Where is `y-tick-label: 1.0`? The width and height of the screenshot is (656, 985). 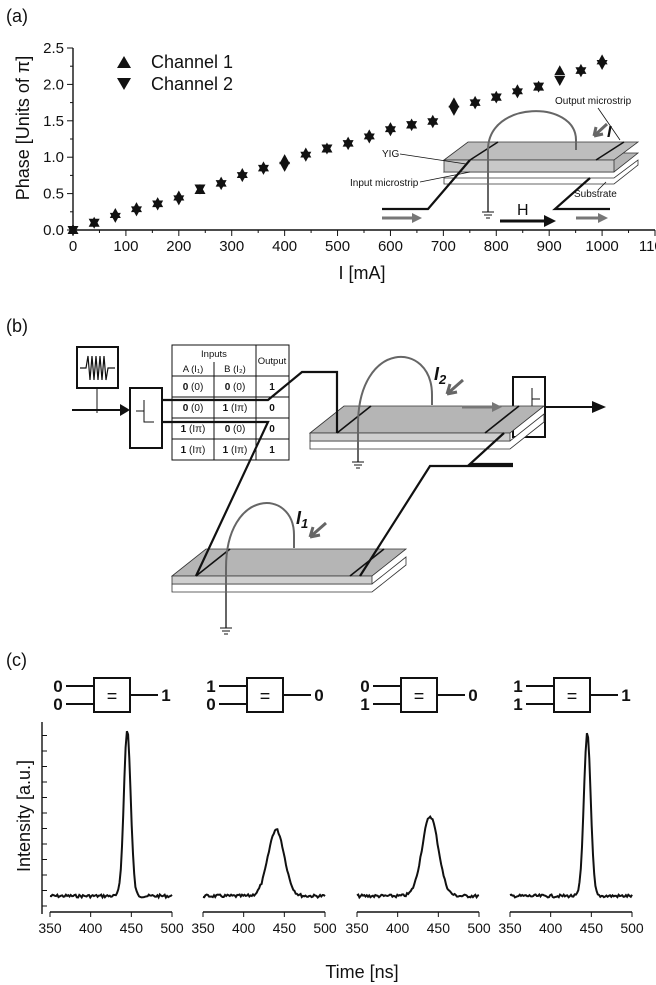 y-tick-label: 1.0 is located at coordinates (53, 157).